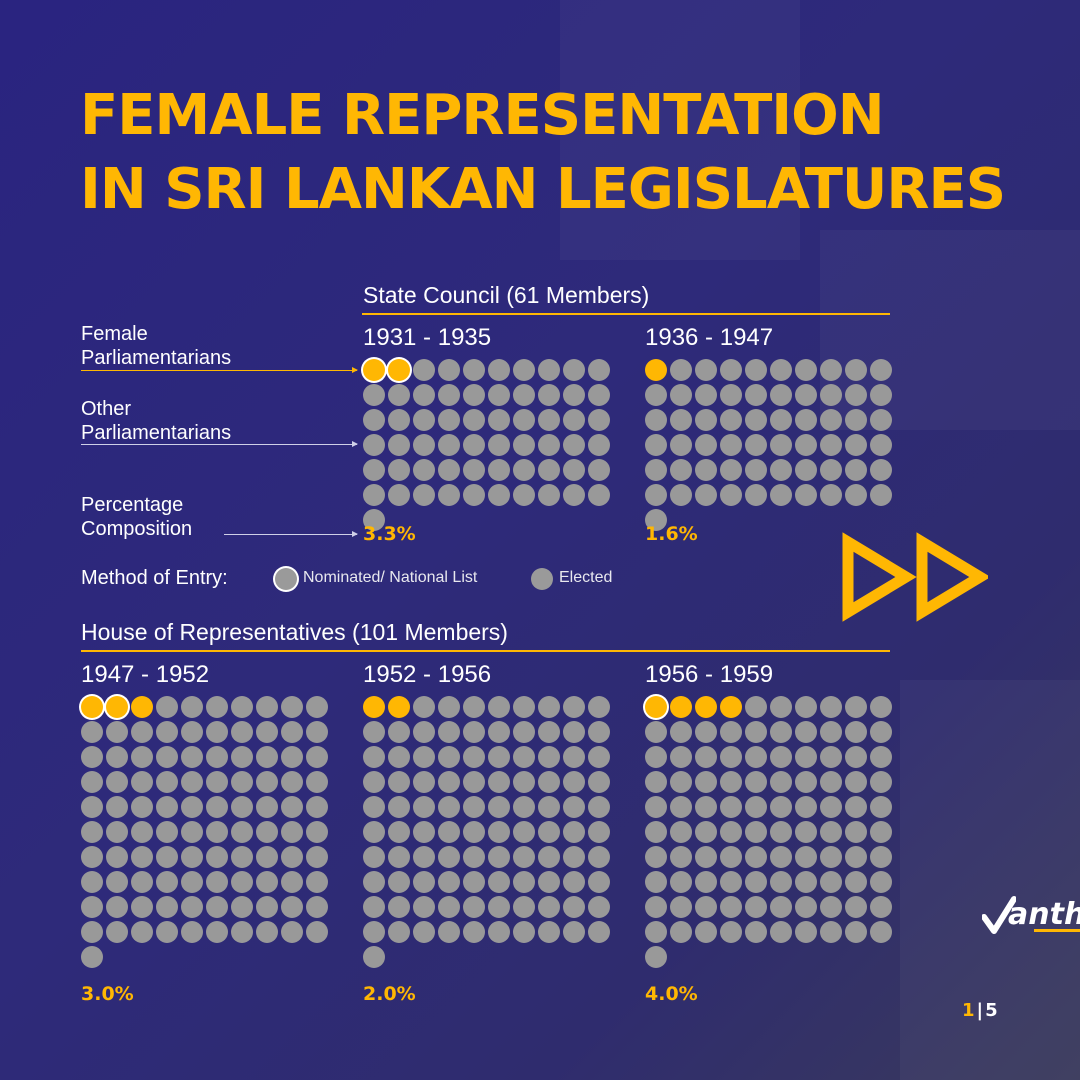  I want to click on period-label: 1956 - 1959, so click(709, 674).